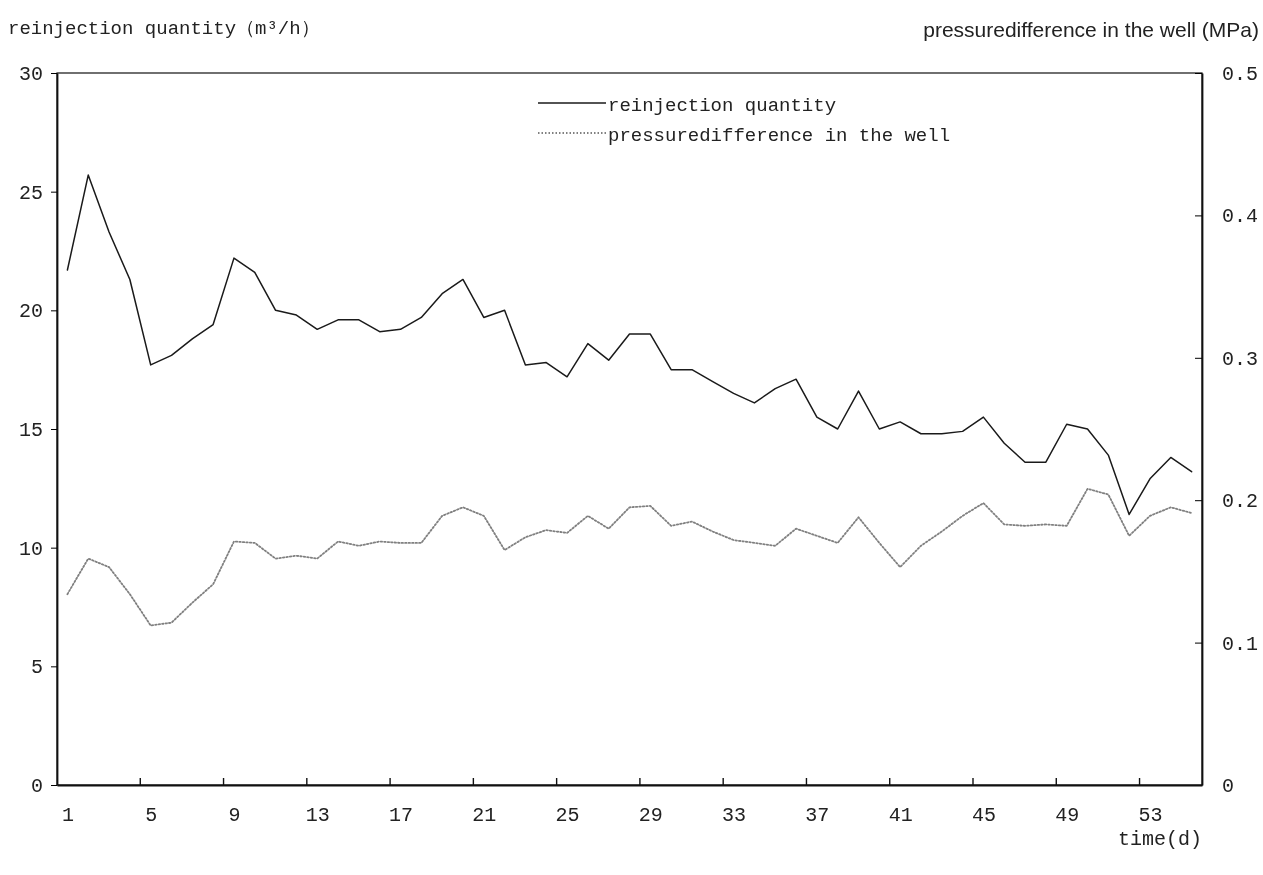 The height and width of the screenshot is (875, 1263). Describe the element at coordinates (779, 136) in the screenshot. I see `legend-label: pressuredifference in the well` at that location.